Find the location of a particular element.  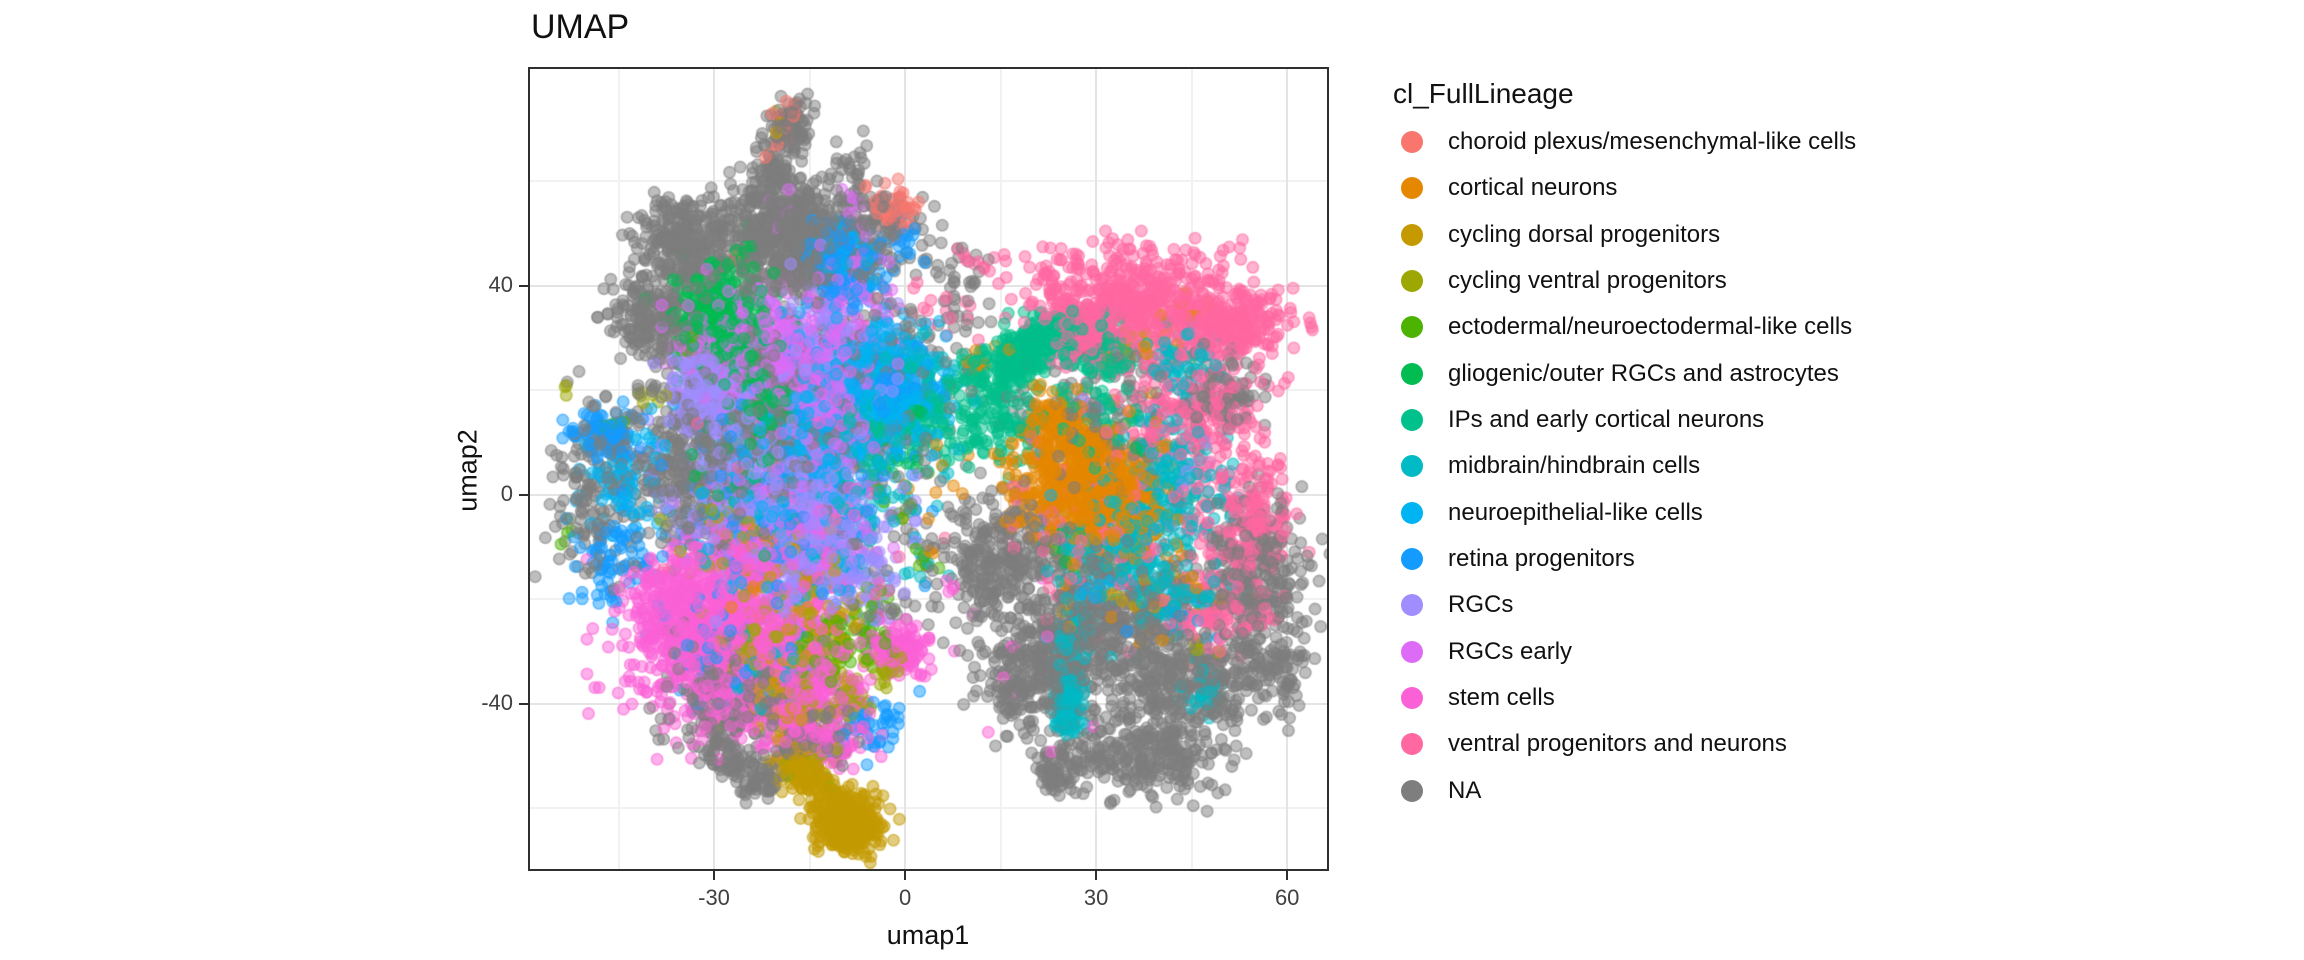

legend-item-label: IPs and early cortical neurons is located at coordinates (1606, 419).